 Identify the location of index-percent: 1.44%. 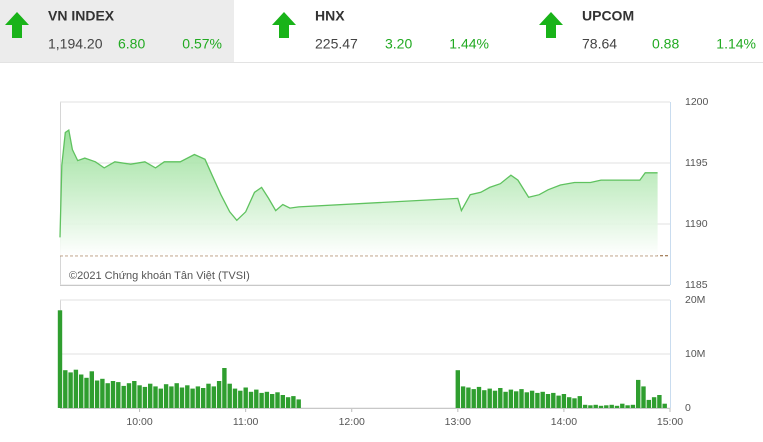
(469, 44).